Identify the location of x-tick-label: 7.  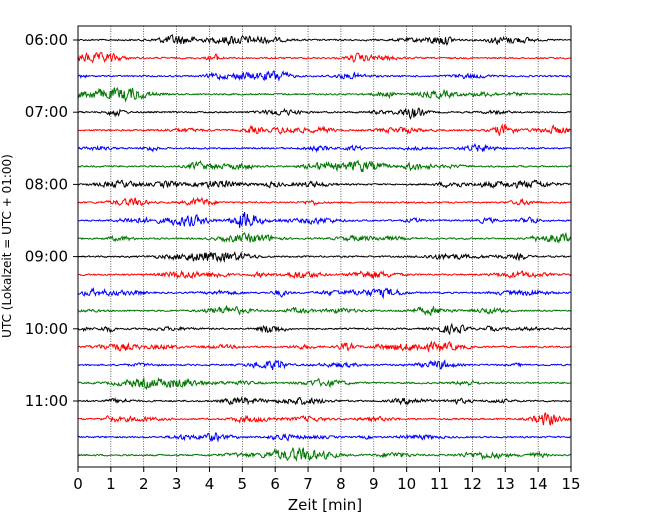
(308, 484).